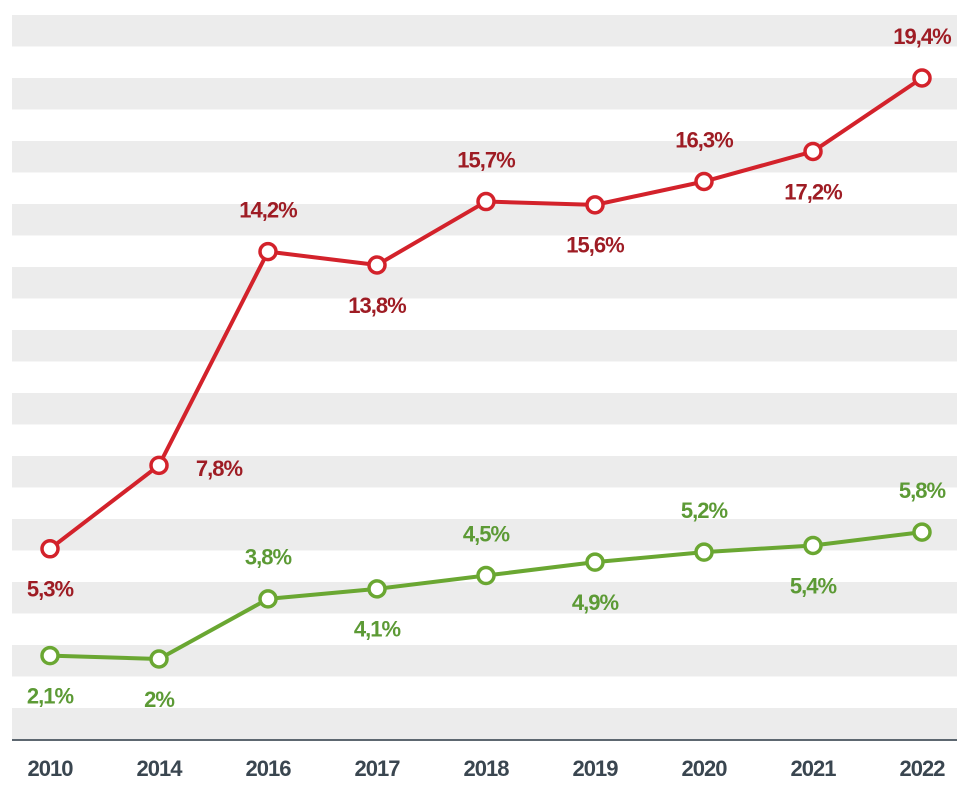 The height and width of the screenshot is (785, 957). What do you see at coordinates (922, 36) in the screenshot?
I see `value-label: 19,4%` at bounding box center [922, 36].